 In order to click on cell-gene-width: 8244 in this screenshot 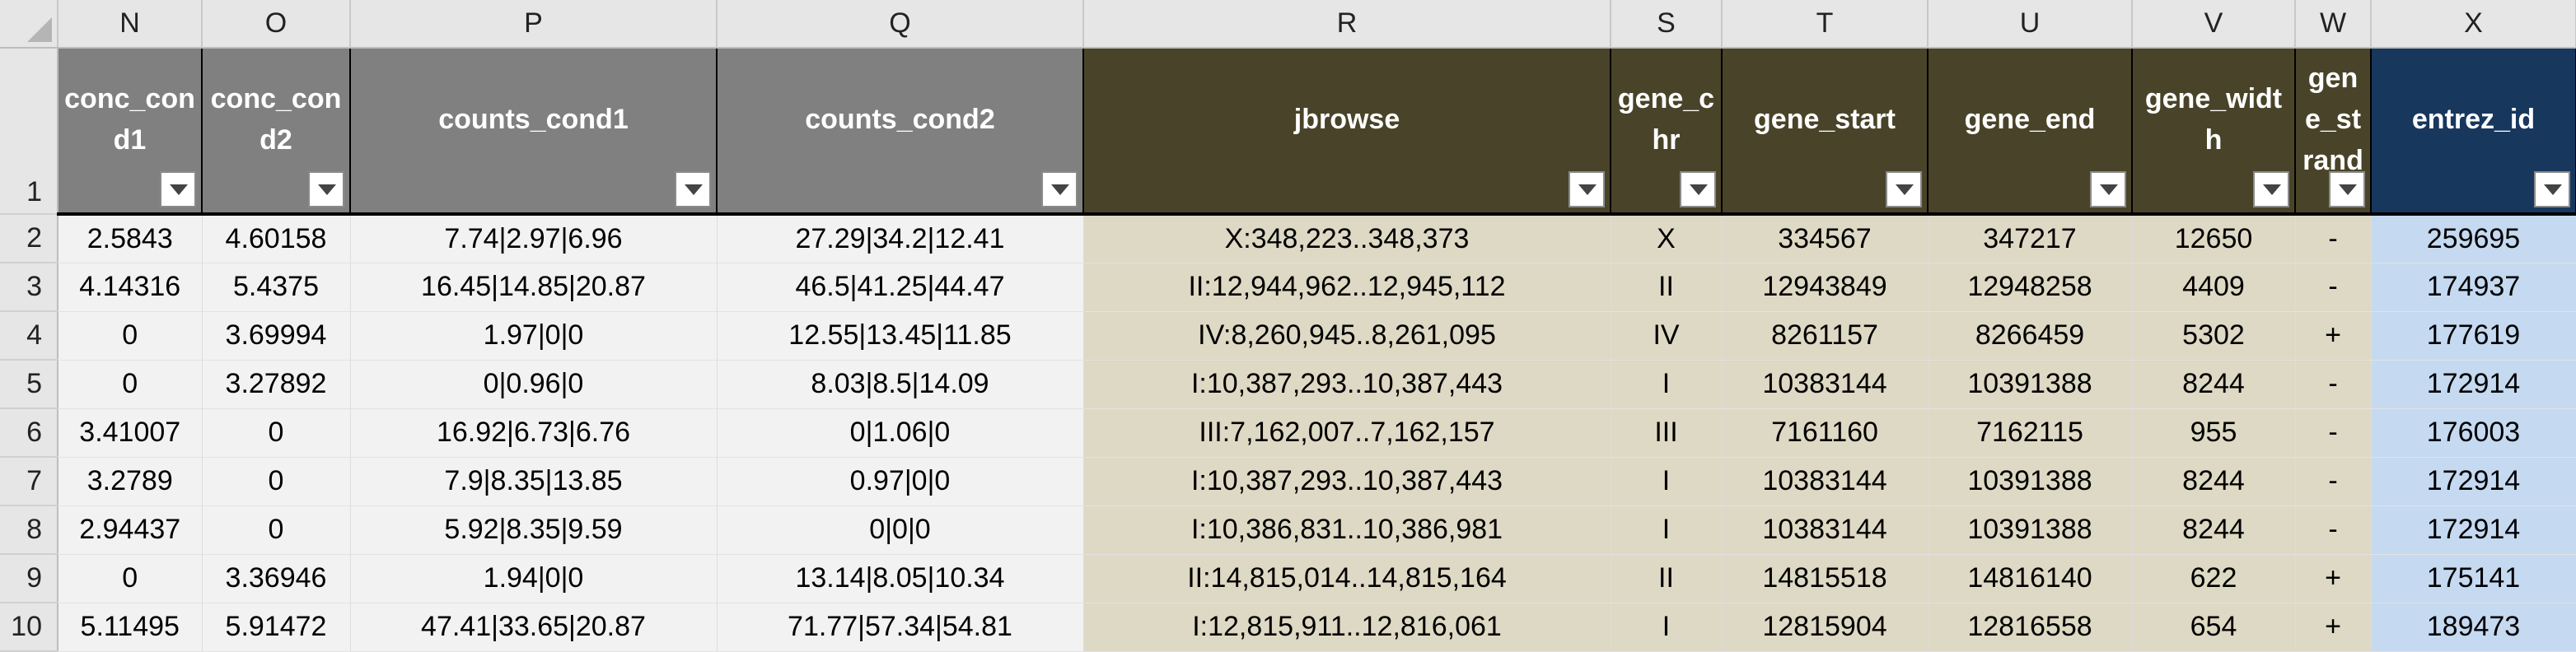, I will do `click(2214, 481)`.